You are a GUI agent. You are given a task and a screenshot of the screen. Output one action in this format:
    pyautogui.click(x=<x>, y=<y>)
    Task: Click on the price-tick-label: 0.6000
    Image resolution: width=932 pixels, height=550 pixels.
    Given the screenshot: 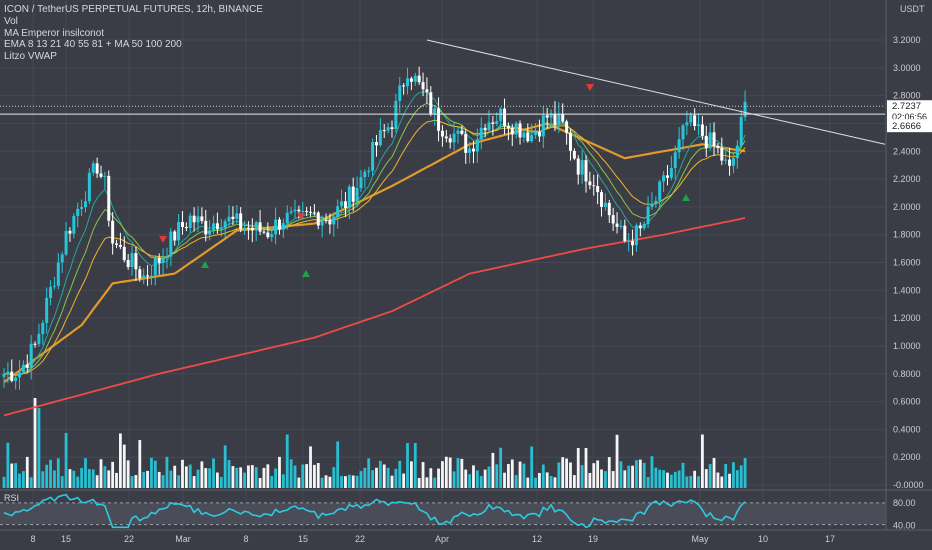 What is the action you would take?
    pyautogui.click(x=907, y=402)
    